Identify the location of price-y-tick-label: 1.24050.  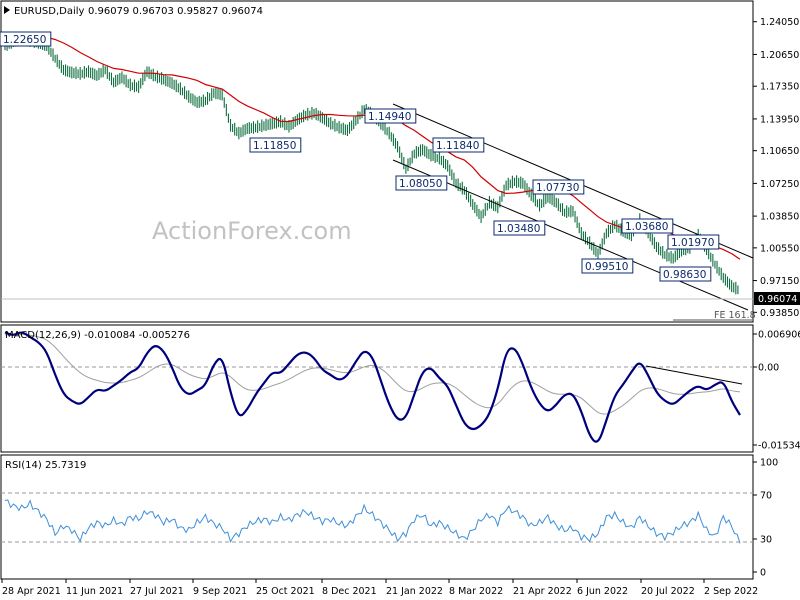
(779, 22).